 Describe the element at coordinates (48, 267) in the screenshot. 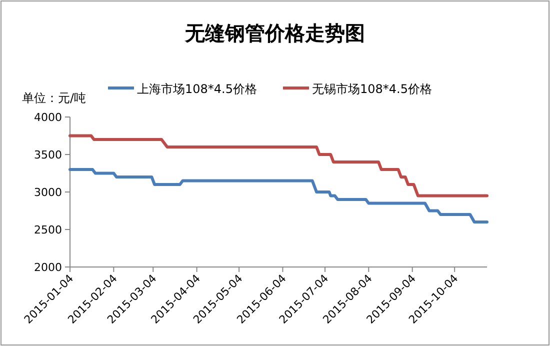

I see `y-tick-label: 2000` at that location.